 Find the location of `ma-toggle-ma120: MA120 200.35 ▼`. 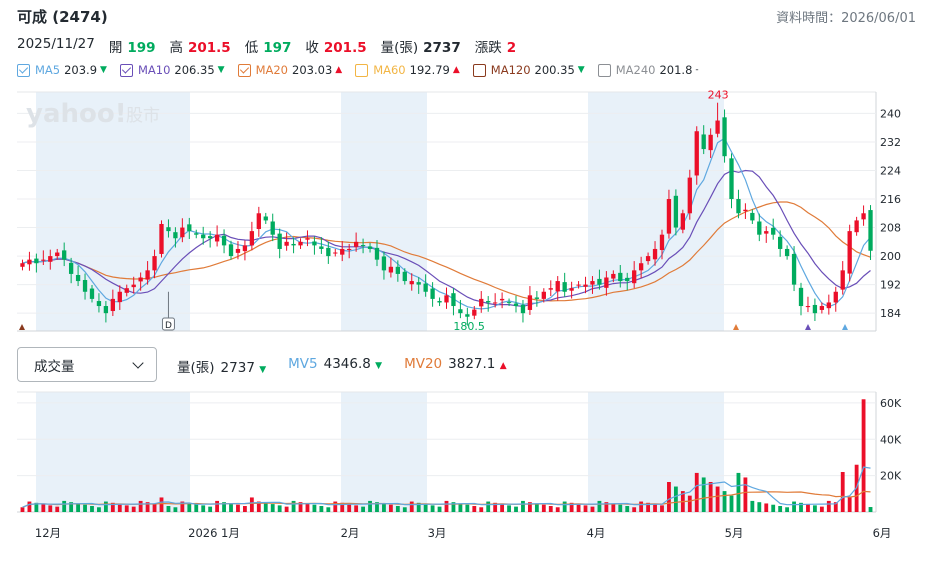

ma-toggle-ma120: MA120 200.35 ▼ is located at coordinates (528, 70).